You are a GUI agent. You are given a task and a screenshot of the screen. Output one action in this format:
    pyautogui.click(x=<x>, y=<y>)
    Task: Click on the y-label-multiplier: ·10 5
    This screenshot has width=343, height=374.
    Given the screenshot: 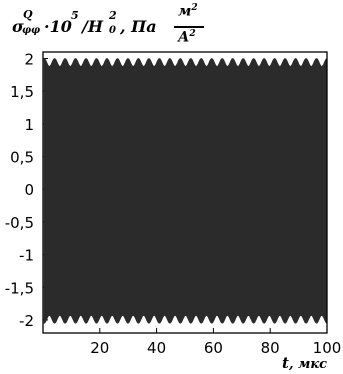 What is the action you would take?
    pyautogui.click(x=61, y=22)
    